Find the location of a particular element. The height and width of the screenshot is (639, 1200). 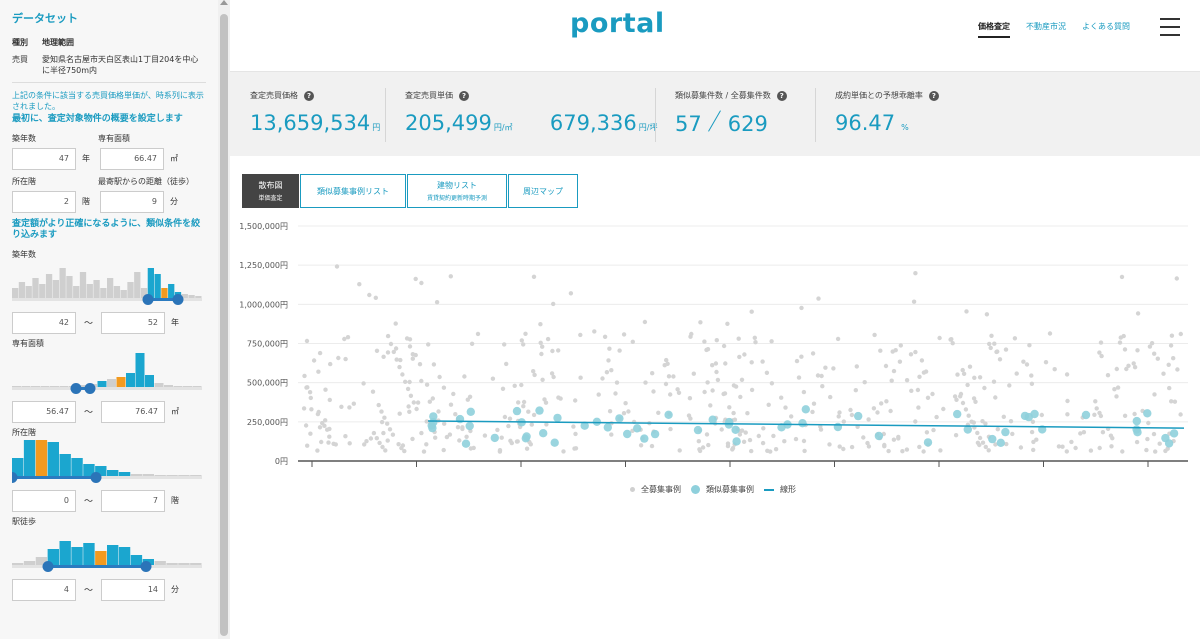

legend-linear: 線形 is located at coordinates (780, 489).